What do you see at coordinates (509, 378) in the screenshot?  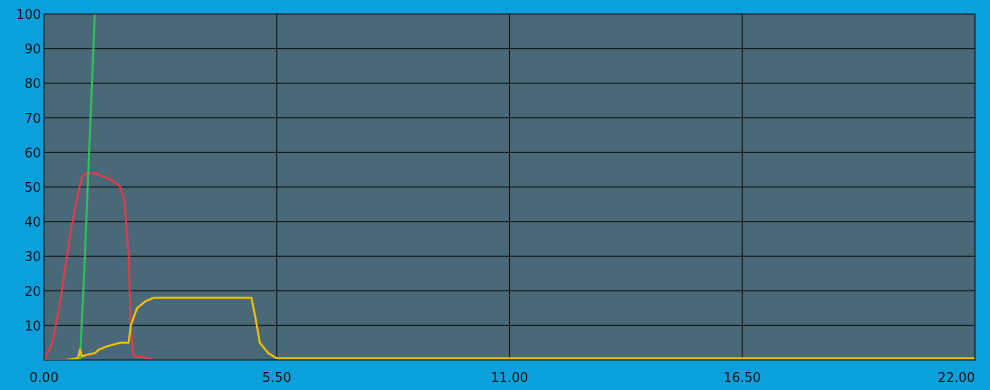 I see `x-tick-label: 11.00` at bounding box center [509, 378].